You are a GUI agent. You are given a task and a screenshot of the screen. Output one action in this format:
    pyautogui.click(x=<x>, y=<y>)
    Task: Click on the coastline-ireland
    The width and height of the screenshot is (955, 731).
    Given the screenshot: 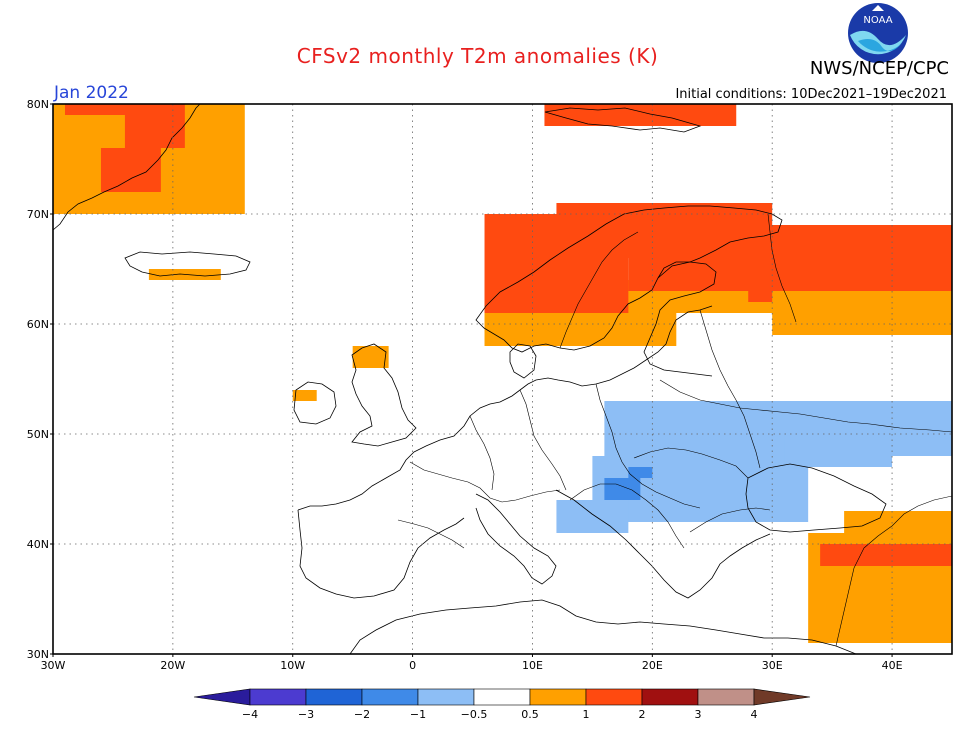 What is the action you would take?
    pyautogui.click(x=315, y=403)
    